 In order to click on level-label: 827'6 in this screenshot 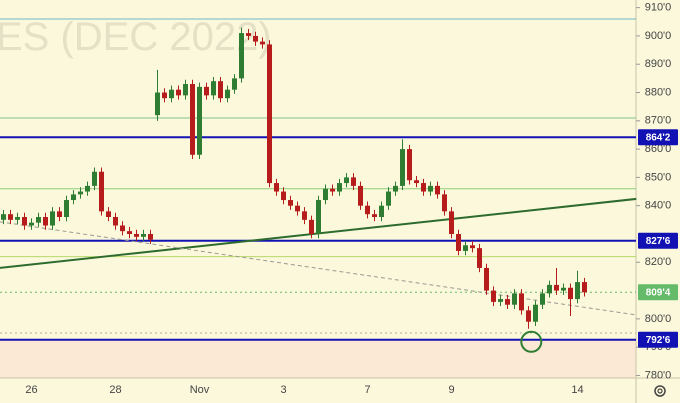, I will do `click(658, 241)`.